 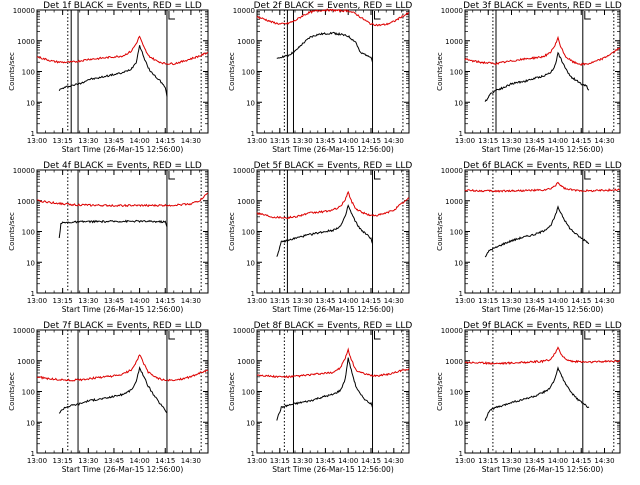 I want to click on panel-title: Det 3f BLACK = Events, RED = LLD, so click(x=542, y=6).